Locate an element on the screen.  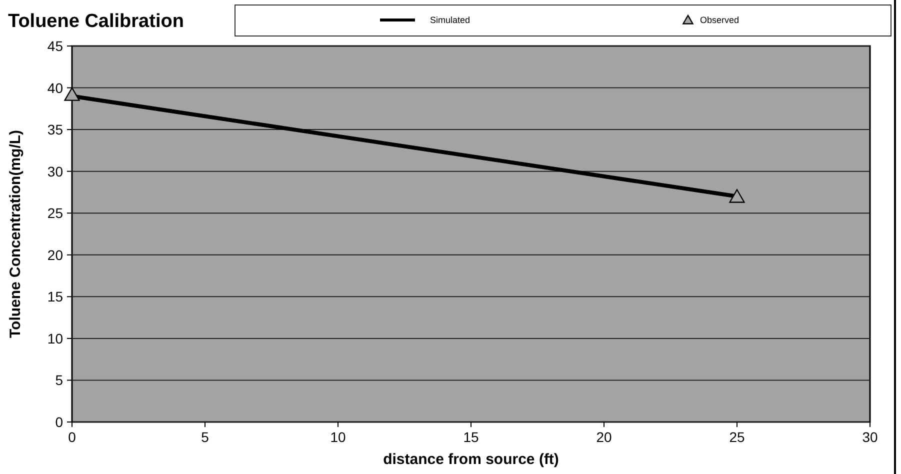
legend-label: Simulated is located at coordinates (450, 20).